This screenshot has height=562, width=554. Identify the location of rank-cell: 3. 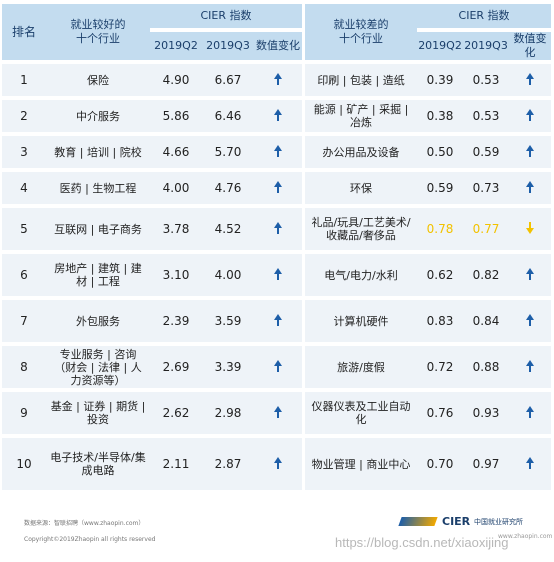
(24, 152).